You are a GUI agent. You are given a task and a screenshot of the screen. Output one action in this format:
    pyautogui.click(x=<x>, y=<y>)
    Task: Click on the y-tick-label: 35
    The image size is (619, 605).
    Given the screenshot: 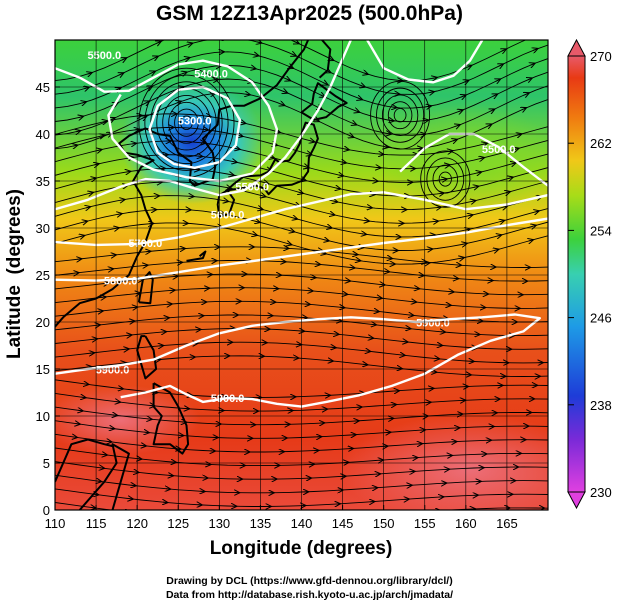 What is the action you would take?
    pyautogui.click(x=43, y=181)
    